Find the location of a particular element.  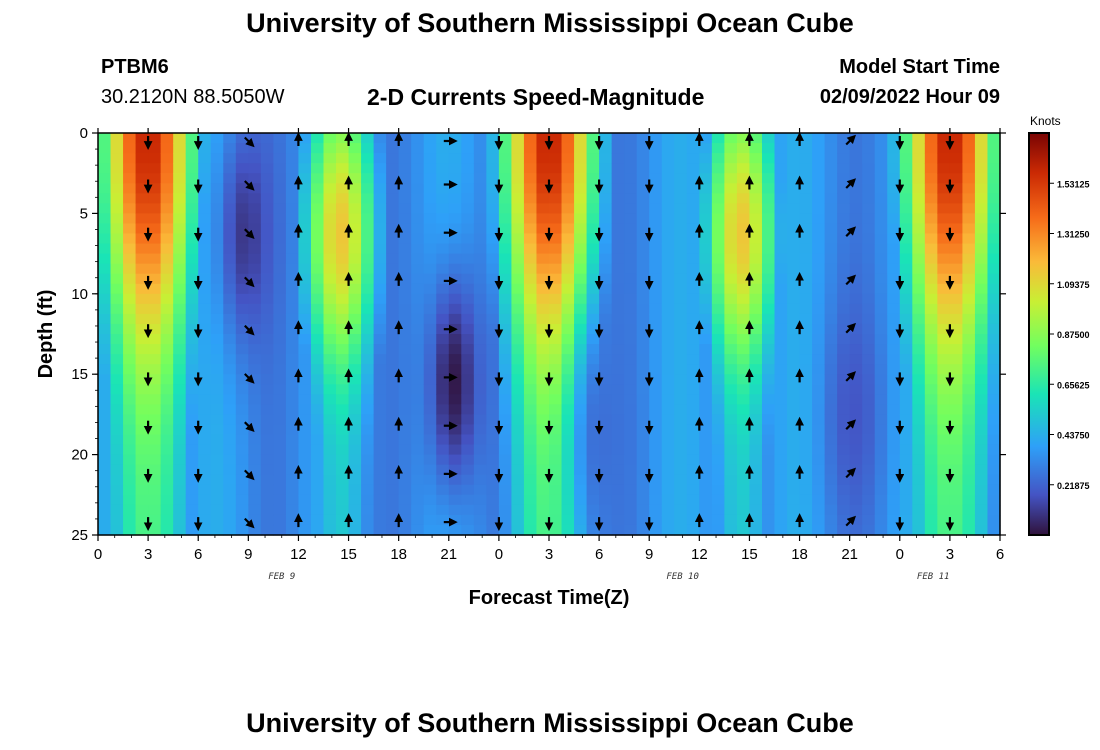

x-tick-label: 3 is located at coordinates (148, 554).